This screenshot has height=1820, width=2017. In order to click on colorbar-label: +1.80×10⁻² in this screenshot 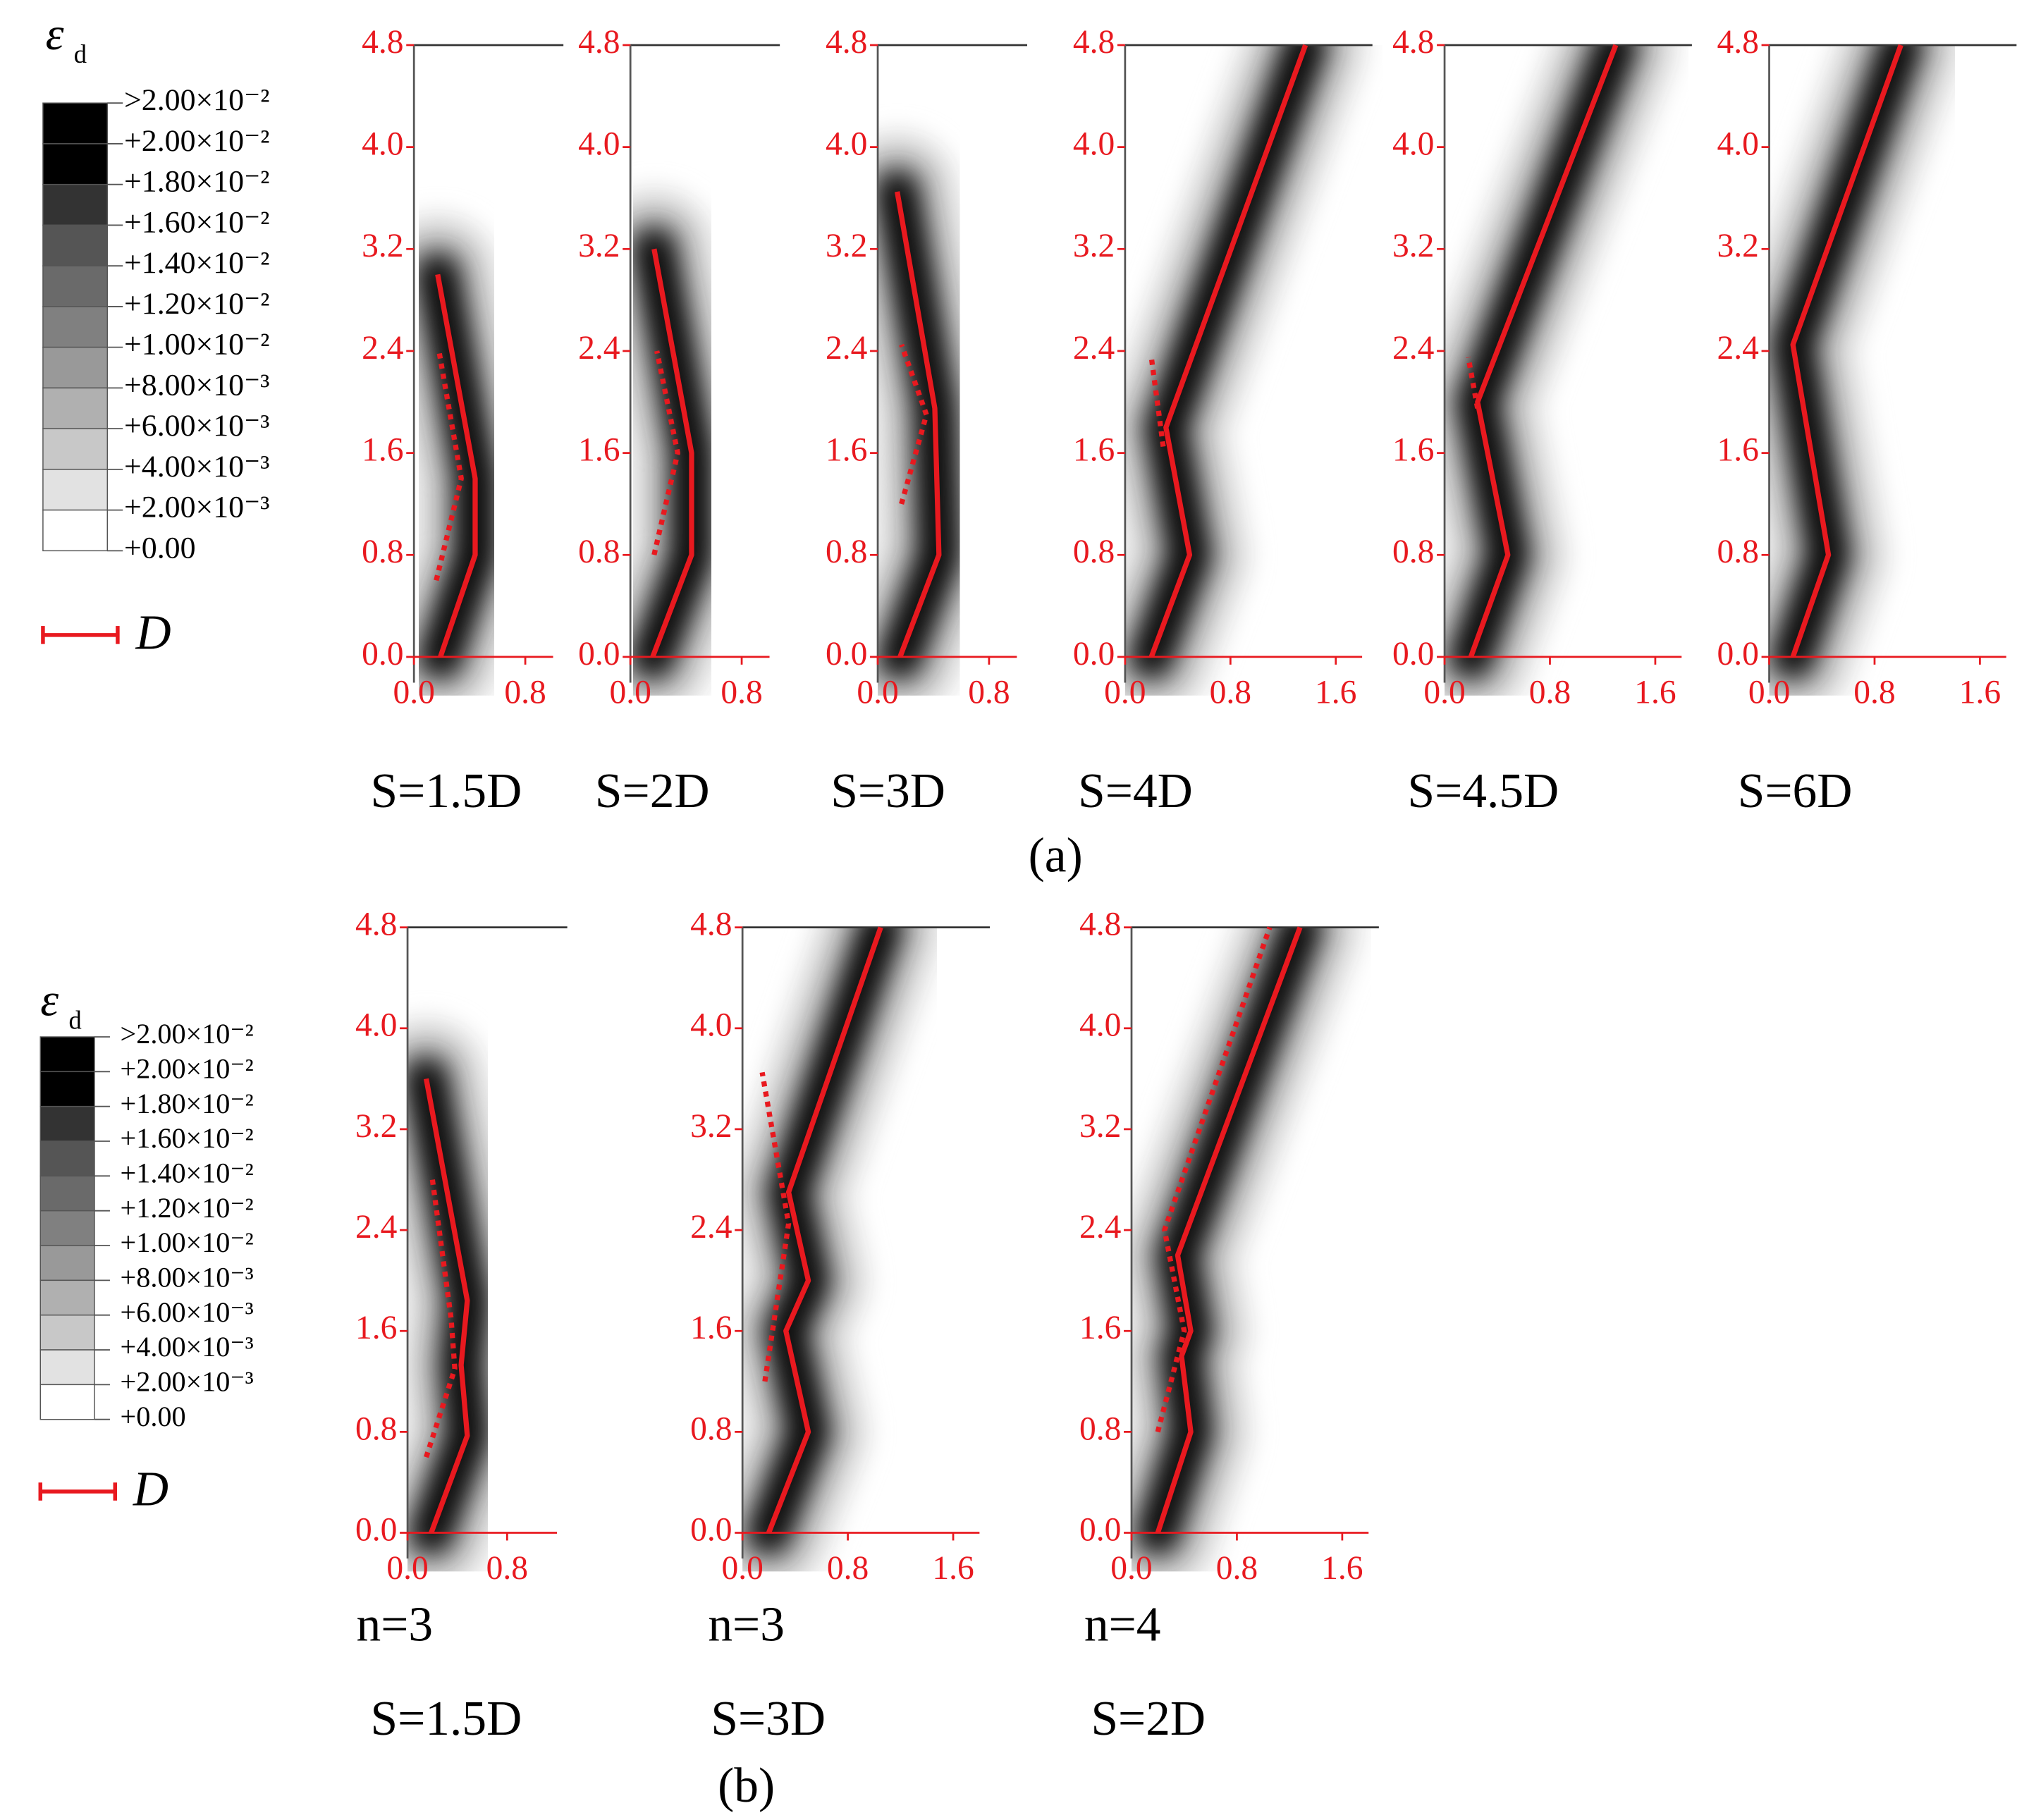, I will do `click(196, 182)`.